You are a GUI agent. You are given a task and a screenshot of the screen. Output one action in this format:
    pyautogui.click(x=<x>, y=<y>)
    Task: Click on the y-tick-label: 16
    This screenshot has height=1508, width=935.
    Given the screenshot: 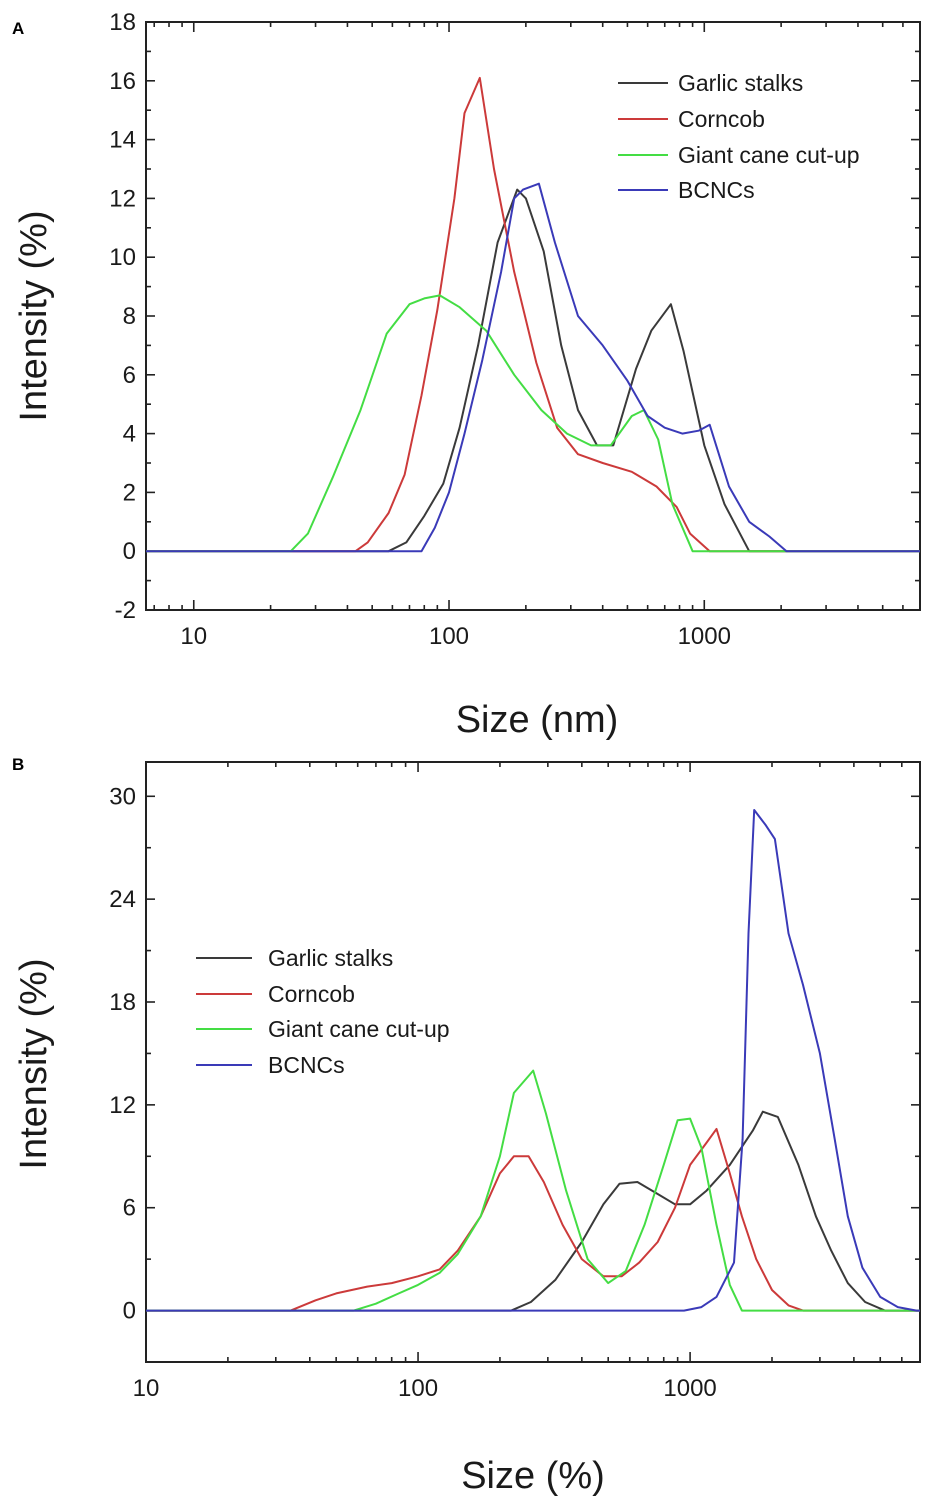 What is the action you would take?
    pyautogui.click(x=122, y=81)
    